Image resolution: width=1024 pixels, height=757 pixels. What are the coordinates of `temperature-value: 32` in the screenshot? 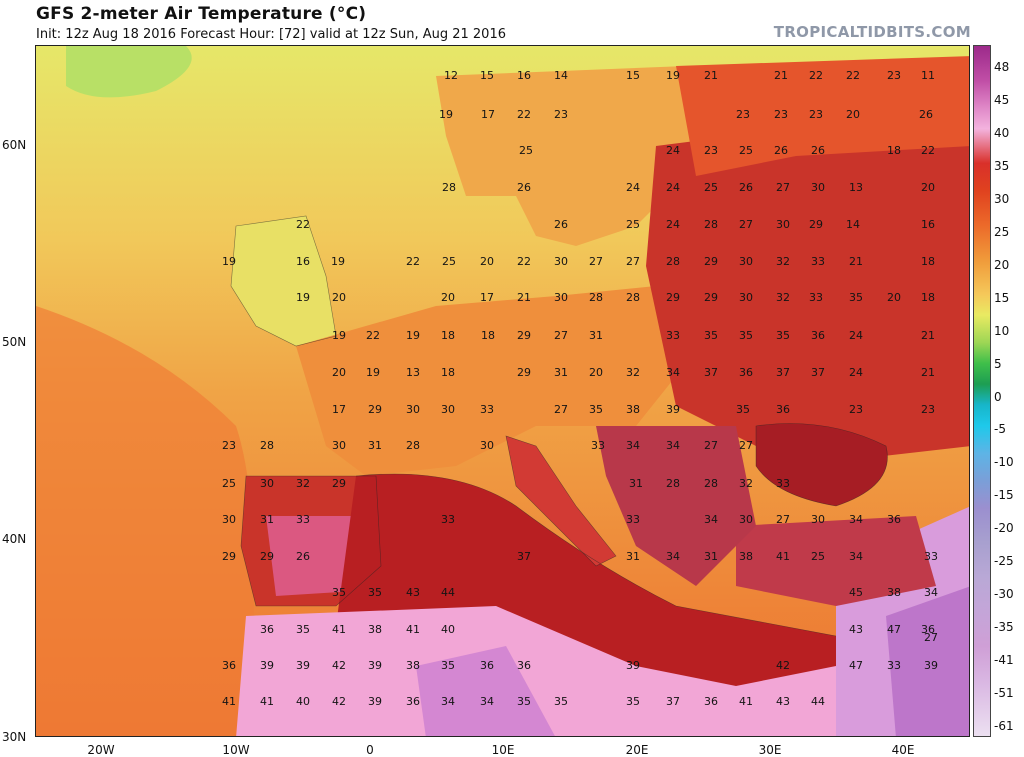 It's located at (633, 372).